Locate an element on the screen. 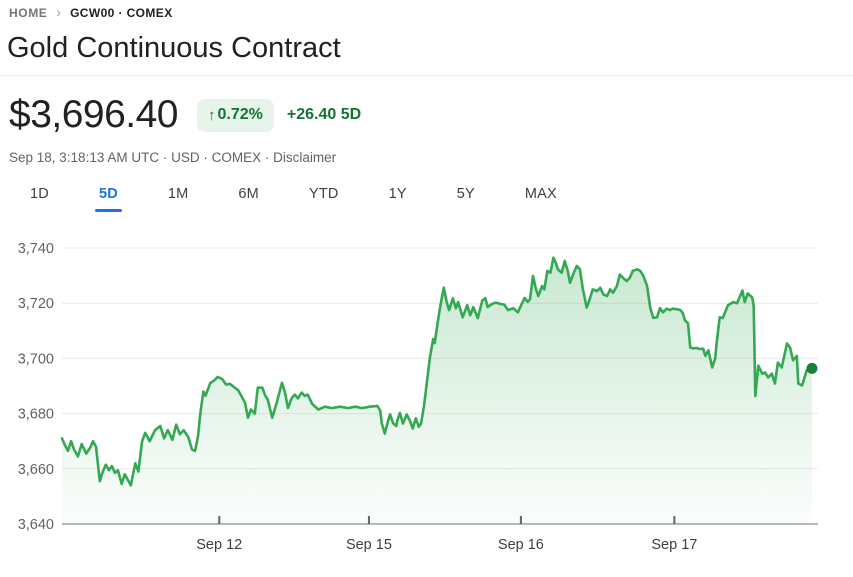 This screenshot has width=853, height=577. percent-change-badge: ↑ 0.72% is located at coordinates (235, 115).